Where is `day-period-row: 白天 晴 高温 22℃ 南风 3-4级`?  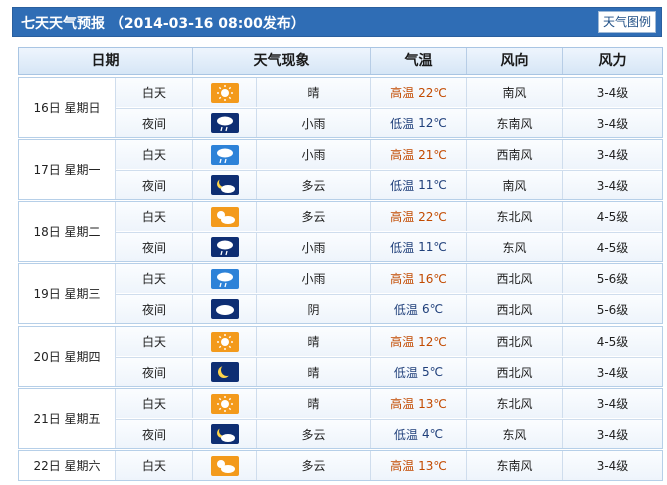 day-period-row: 白天 晴 高温 22℃ 南风 3-4级 is located at coordinates (389, 92).